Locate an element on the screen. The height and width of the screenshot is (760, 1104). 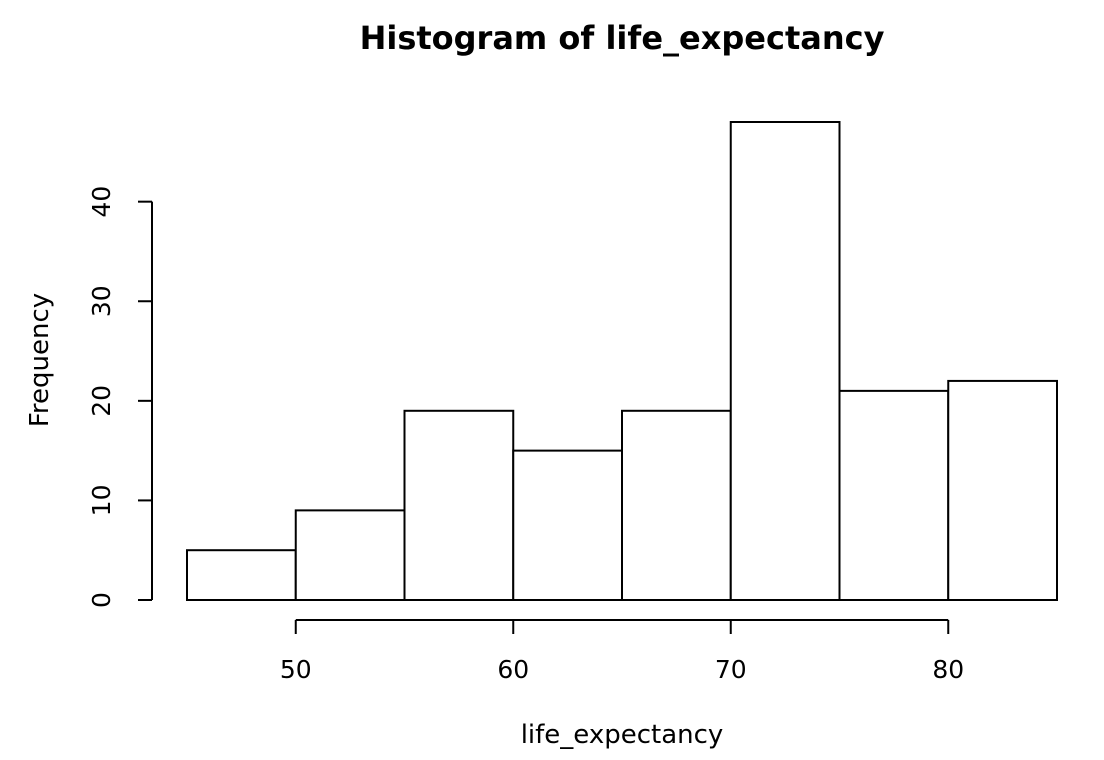
y-tick-label-2: 20 is located at coordinates (101, 401).